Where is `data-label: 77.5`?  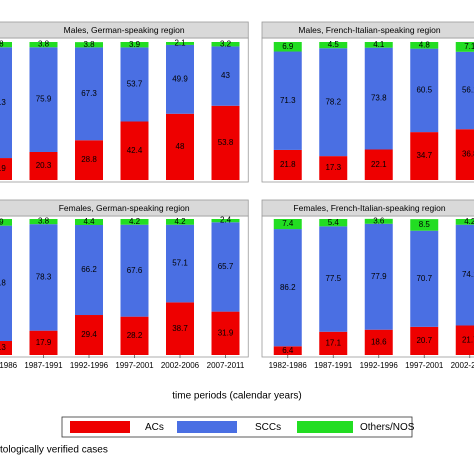
data-label: 77.5 is located at coordinates (333, 278).